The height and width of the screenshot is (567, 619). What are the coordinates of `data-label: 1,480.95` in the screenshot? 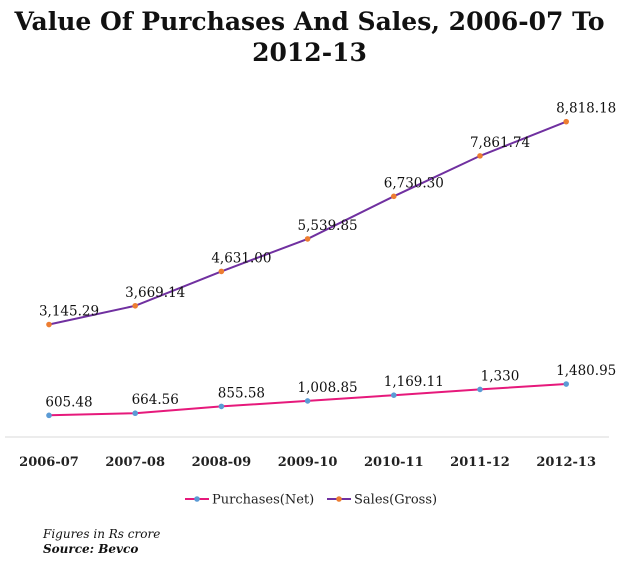 It's located at (586, 371).